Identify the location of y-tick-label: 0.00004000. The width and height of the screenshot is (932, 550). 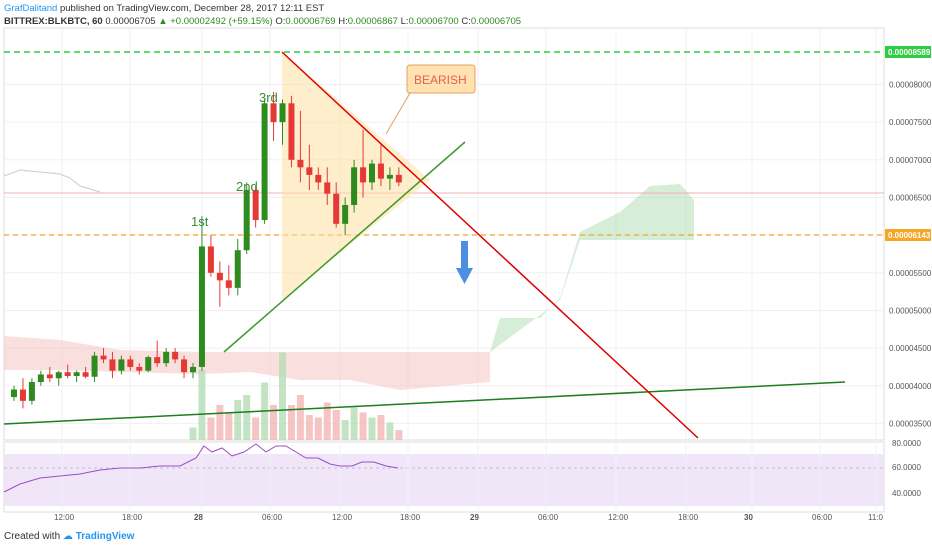
(910, 386).